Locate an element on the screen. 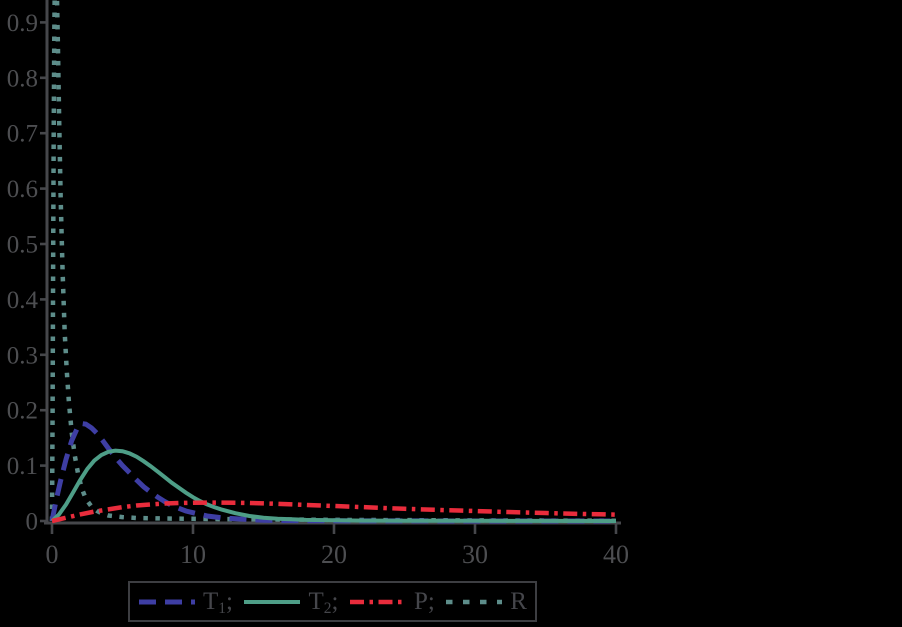 This screenshot has height=627, width=902. y-tick-label: 0.7 is located at coordinates (22, 134).